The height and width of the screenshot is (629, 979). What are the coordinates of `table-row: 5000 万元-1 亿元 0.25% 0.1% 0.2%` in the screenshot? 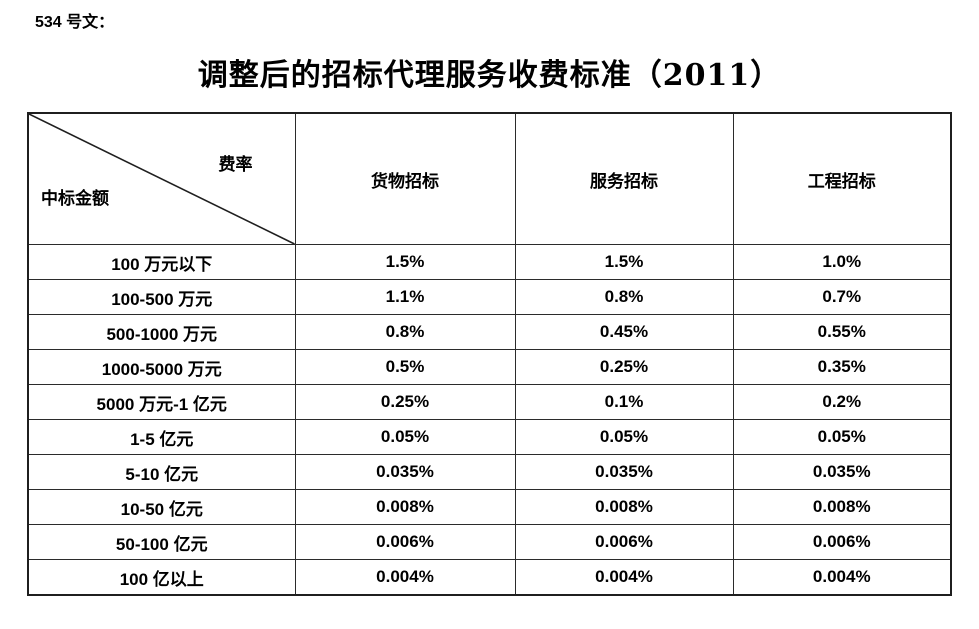 It's located at (489, 402).